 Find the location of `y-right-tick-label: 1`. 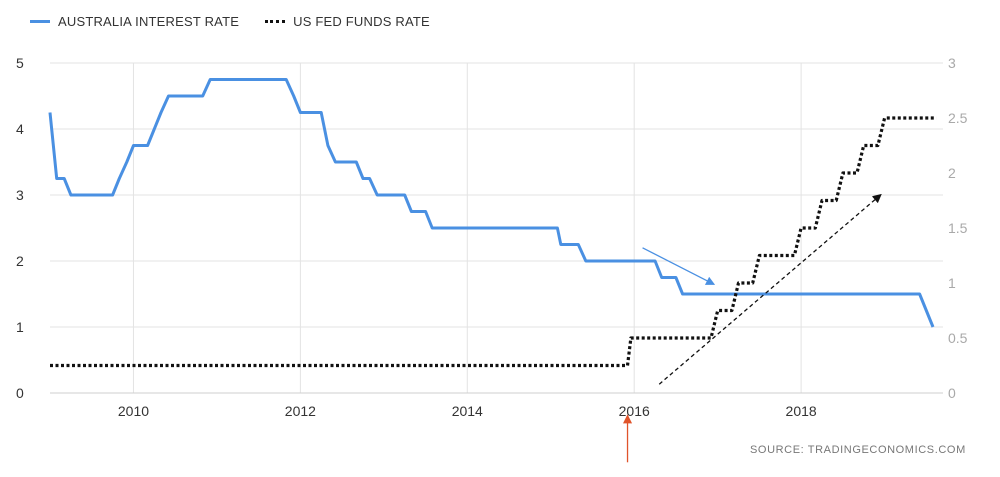

y-right-tick-label: 1 is located at coordinates (952, 283).